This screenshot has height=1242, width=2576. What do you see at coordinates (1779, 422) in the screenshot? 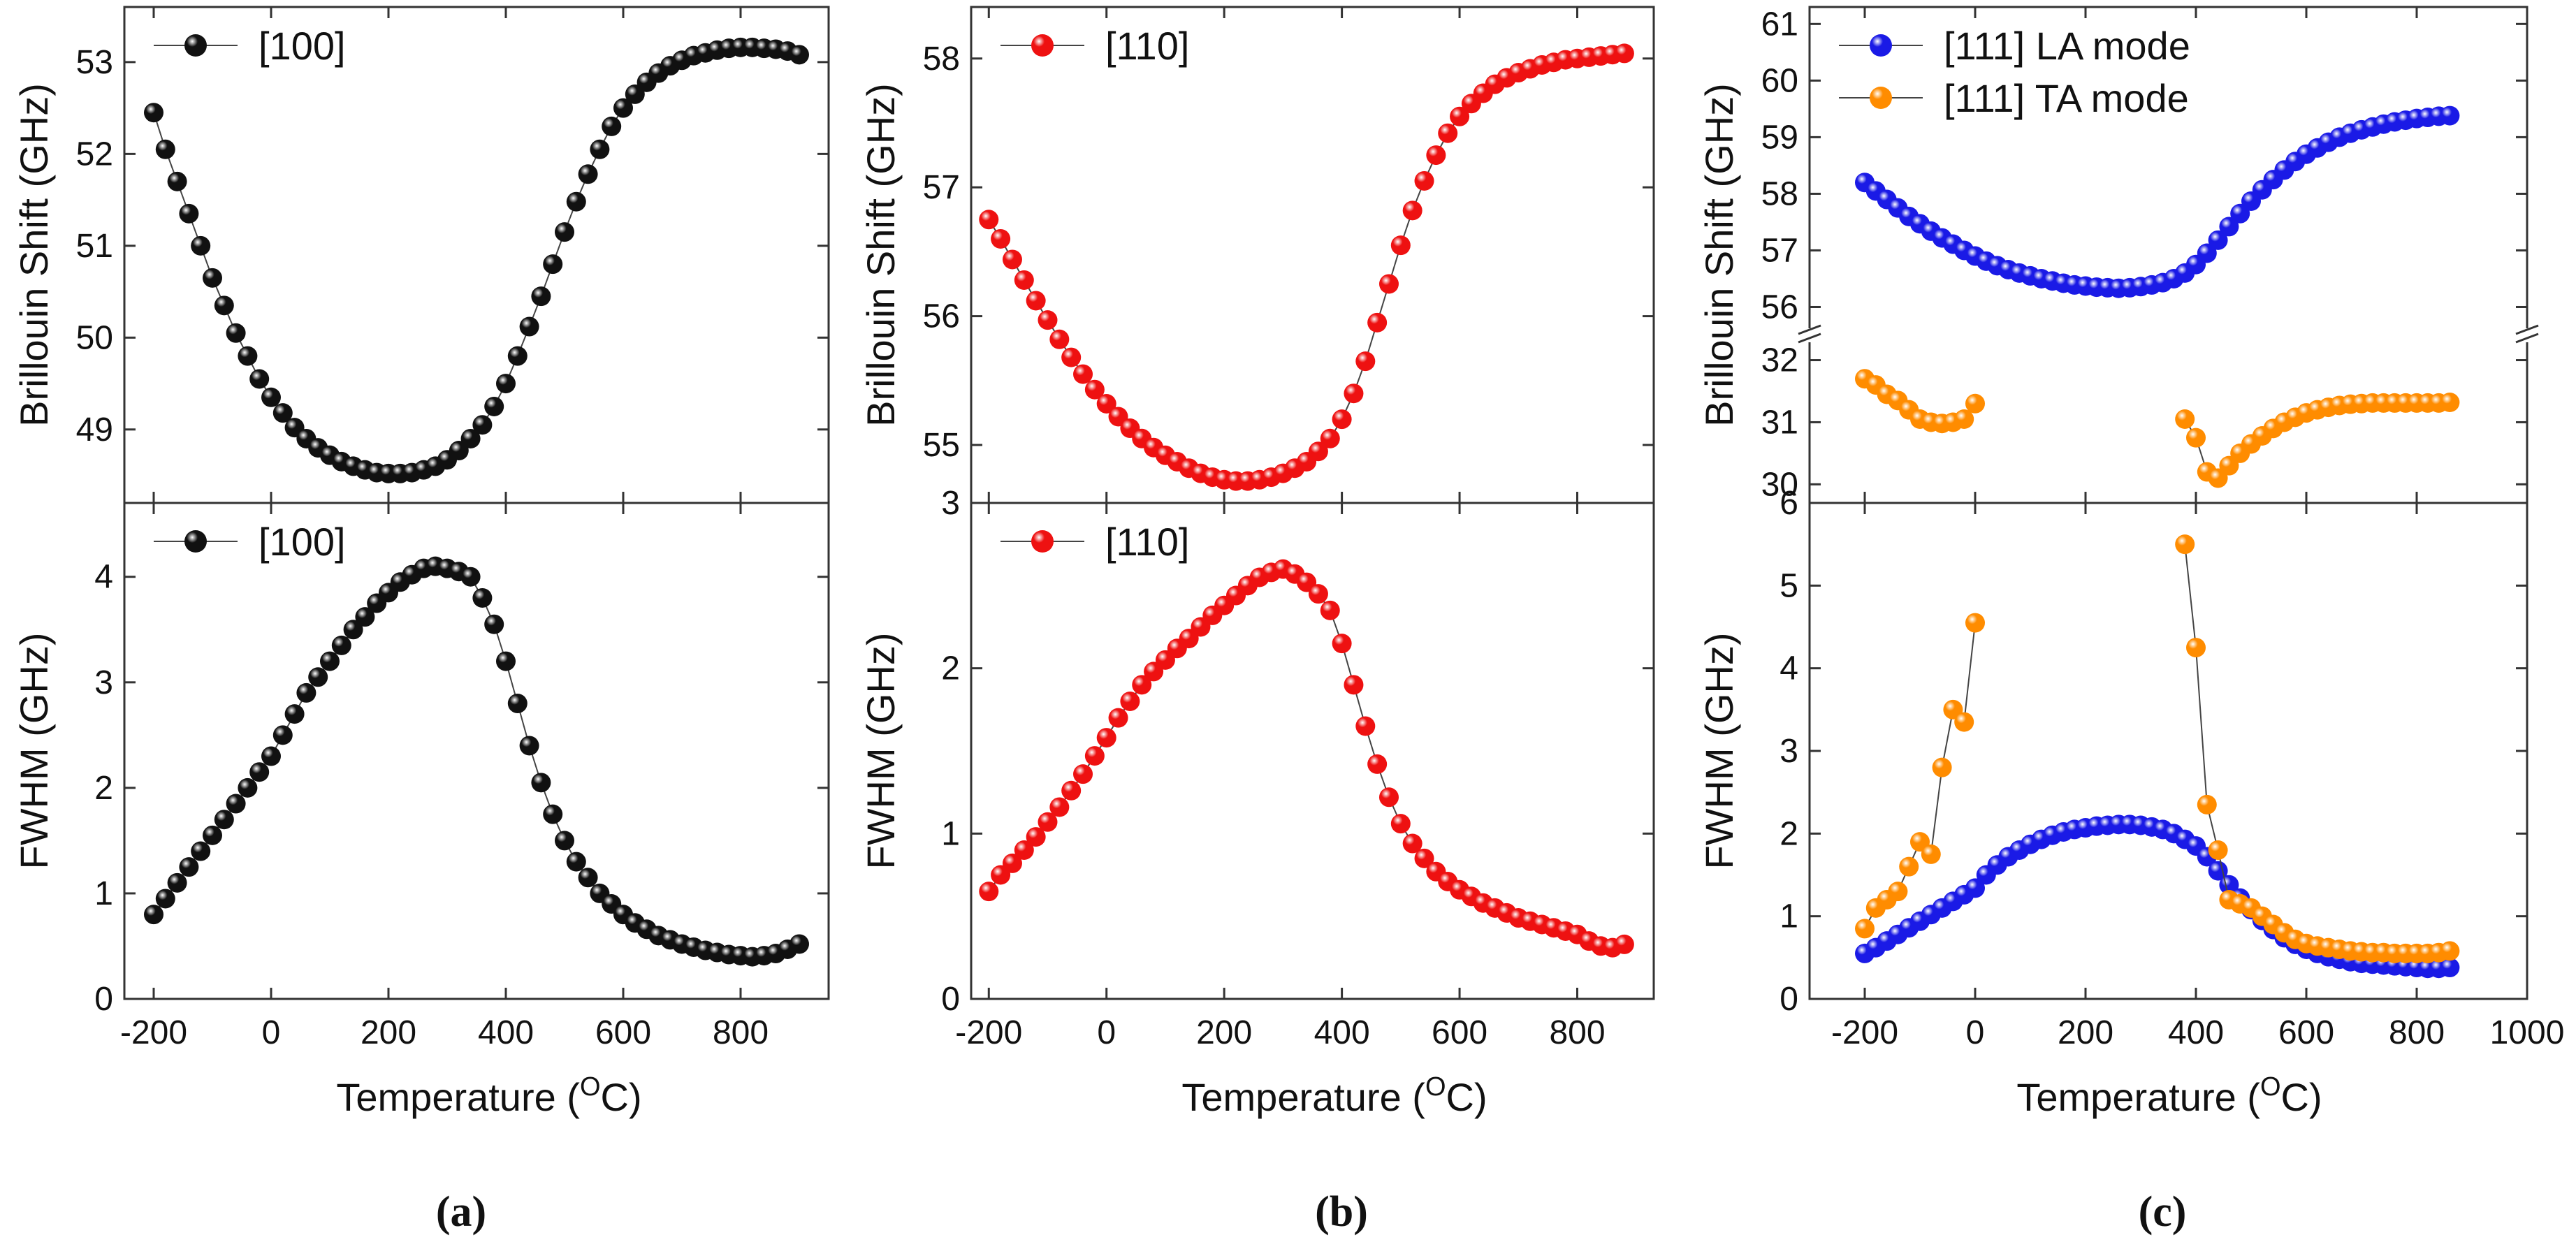
I see `y-tick-label-c-top-lower: 31` at bounding box center [1779, 422].